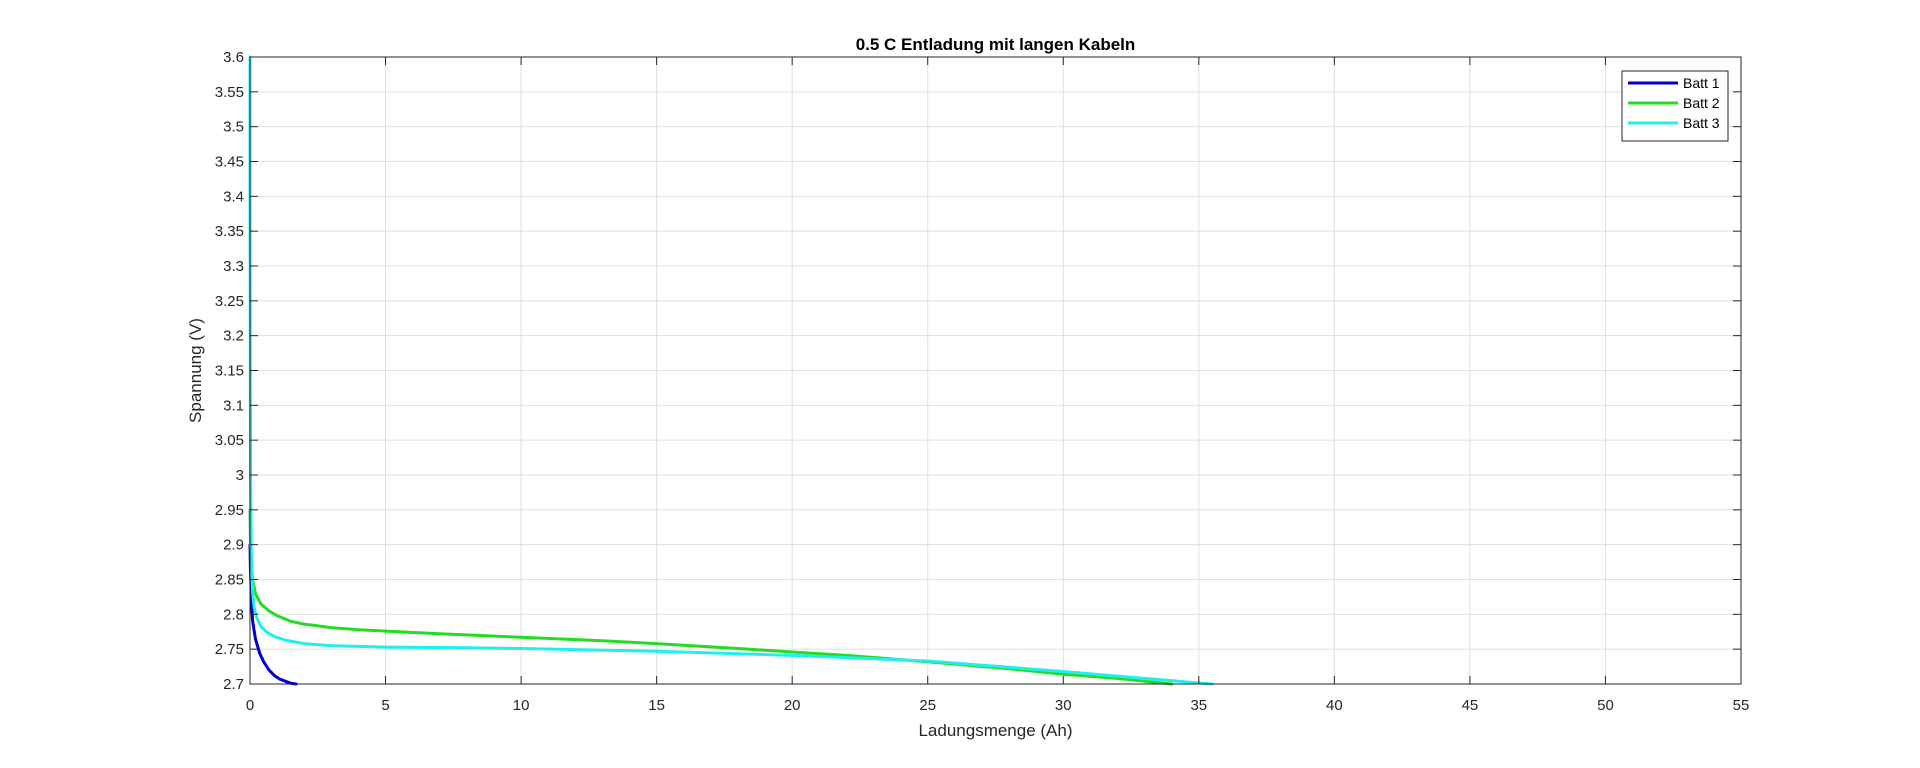 The image size is (1920, 768). I want to click on legend: Batt 1 Batt 2 Batt 3, so click(1675, 106).